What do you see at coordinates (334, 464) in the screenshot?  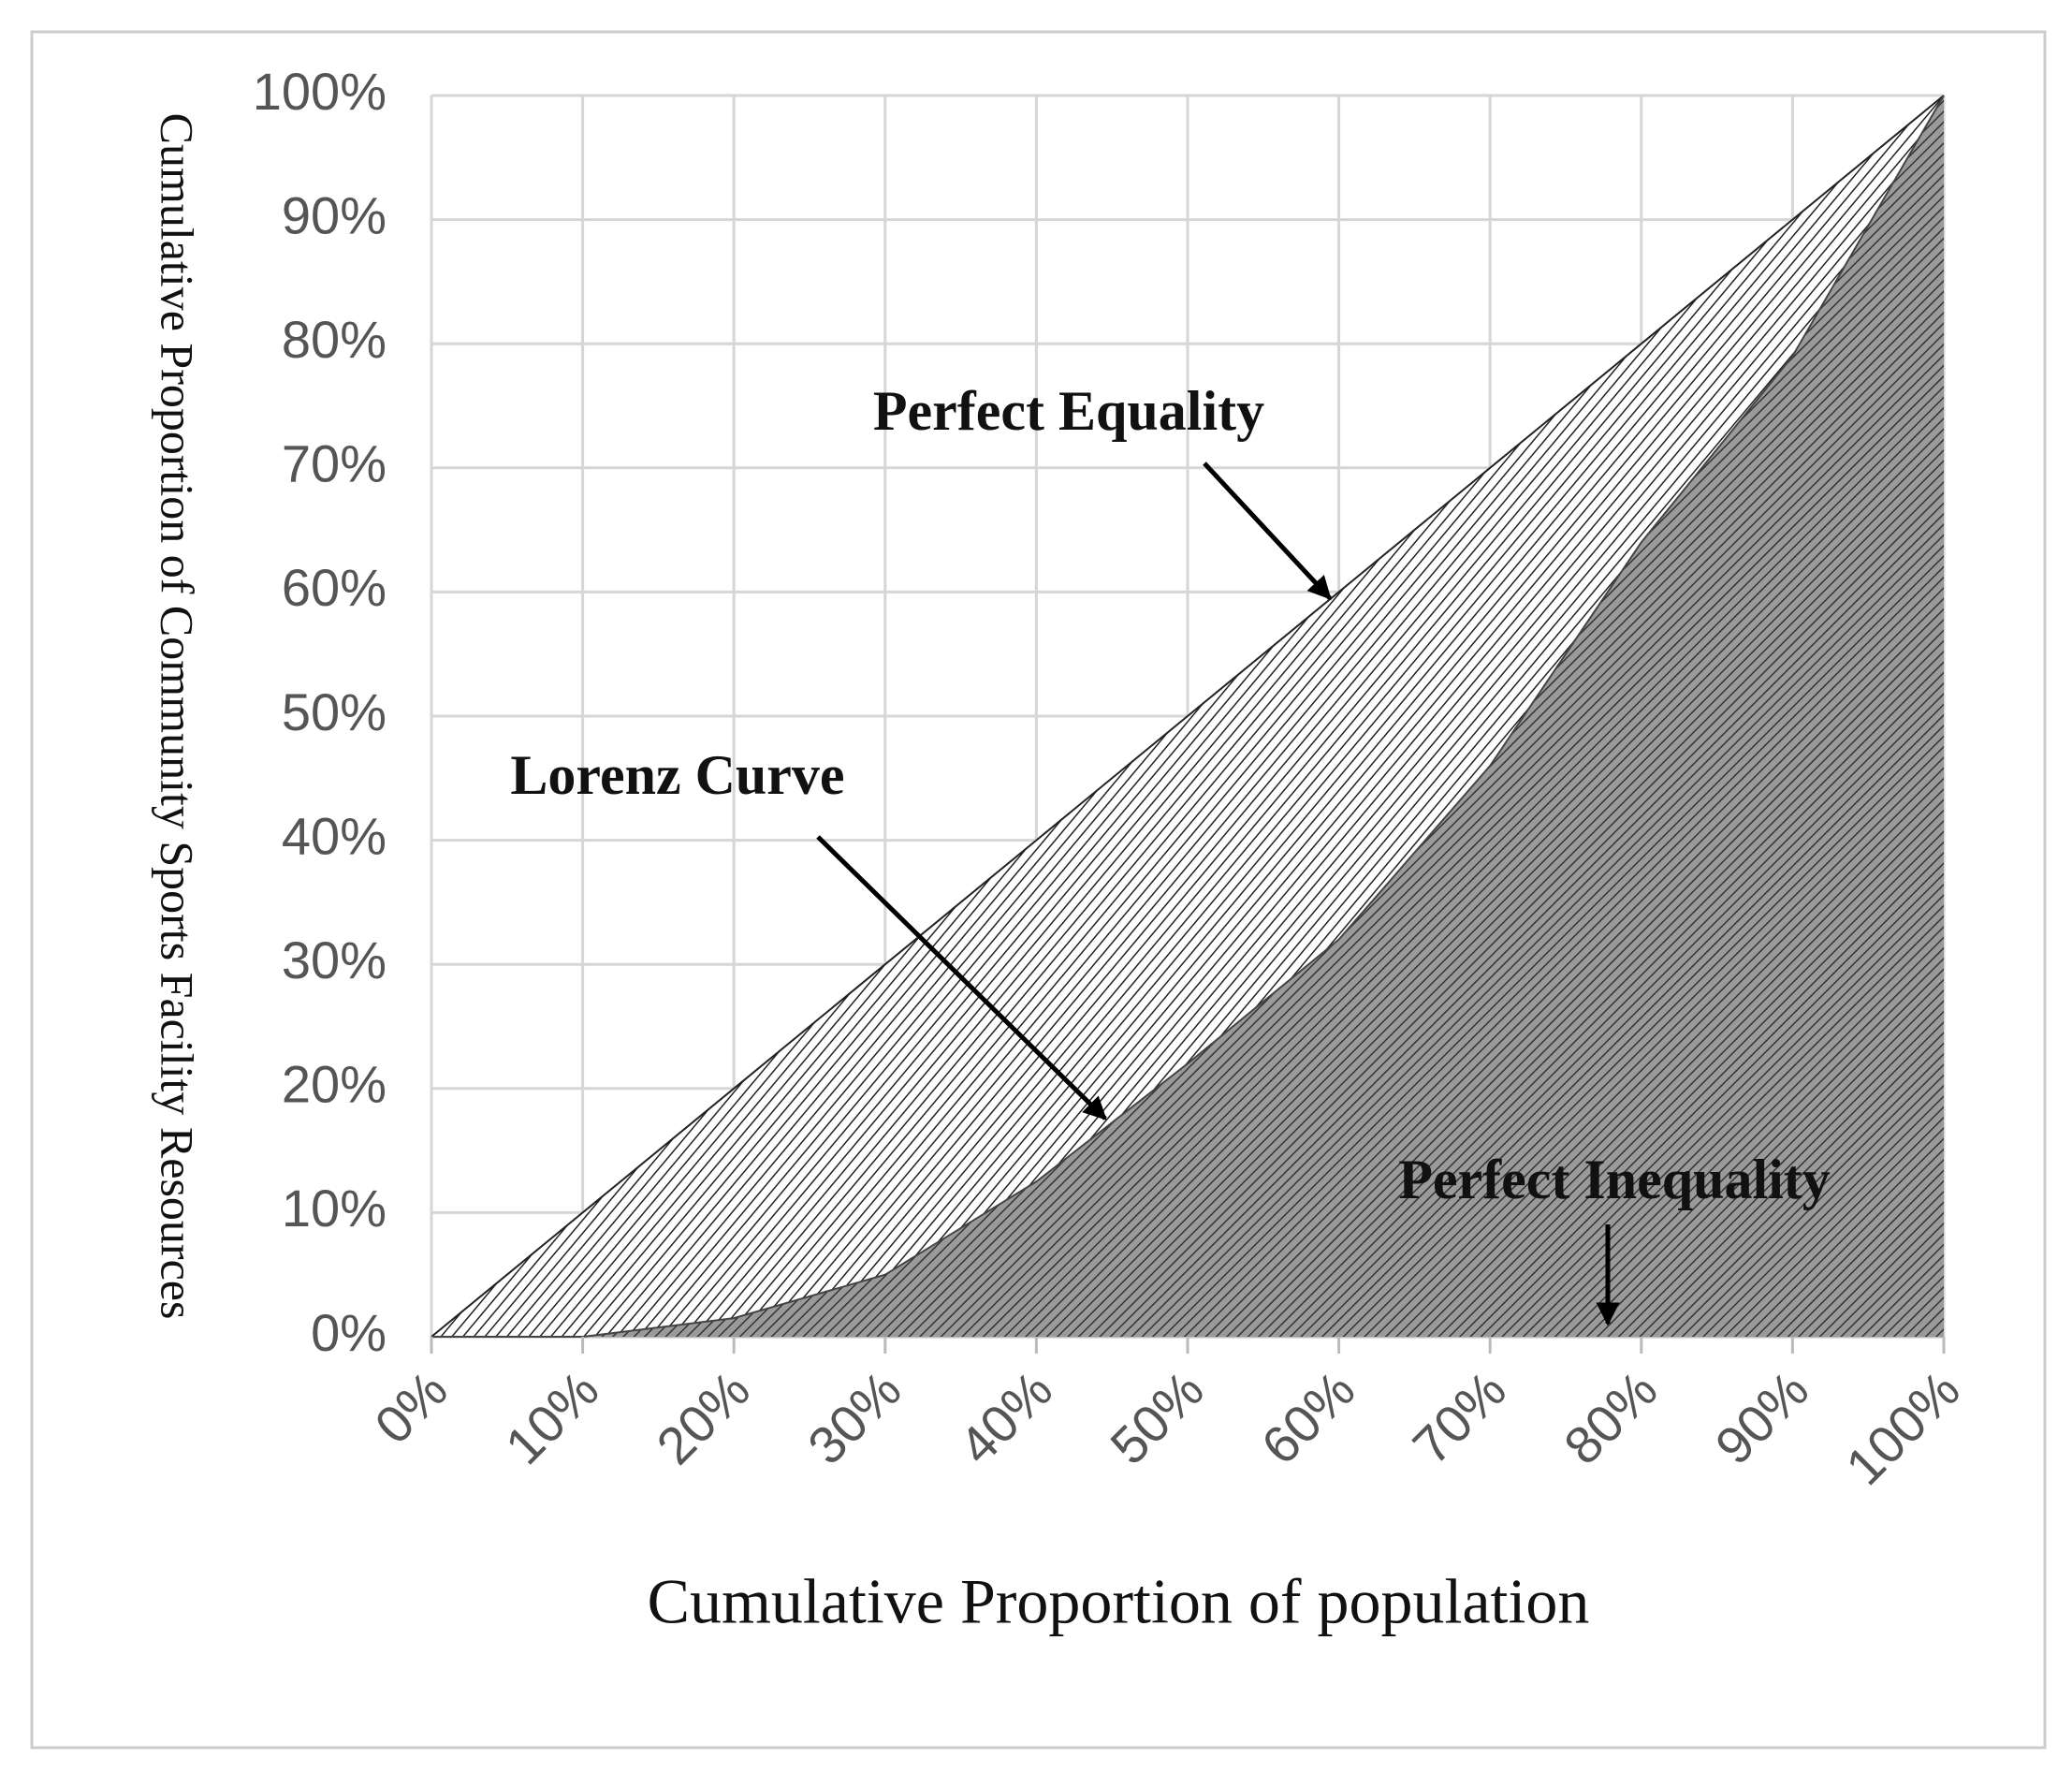 I see `y-tick-label: 70%` at bounding box center [334, 464].